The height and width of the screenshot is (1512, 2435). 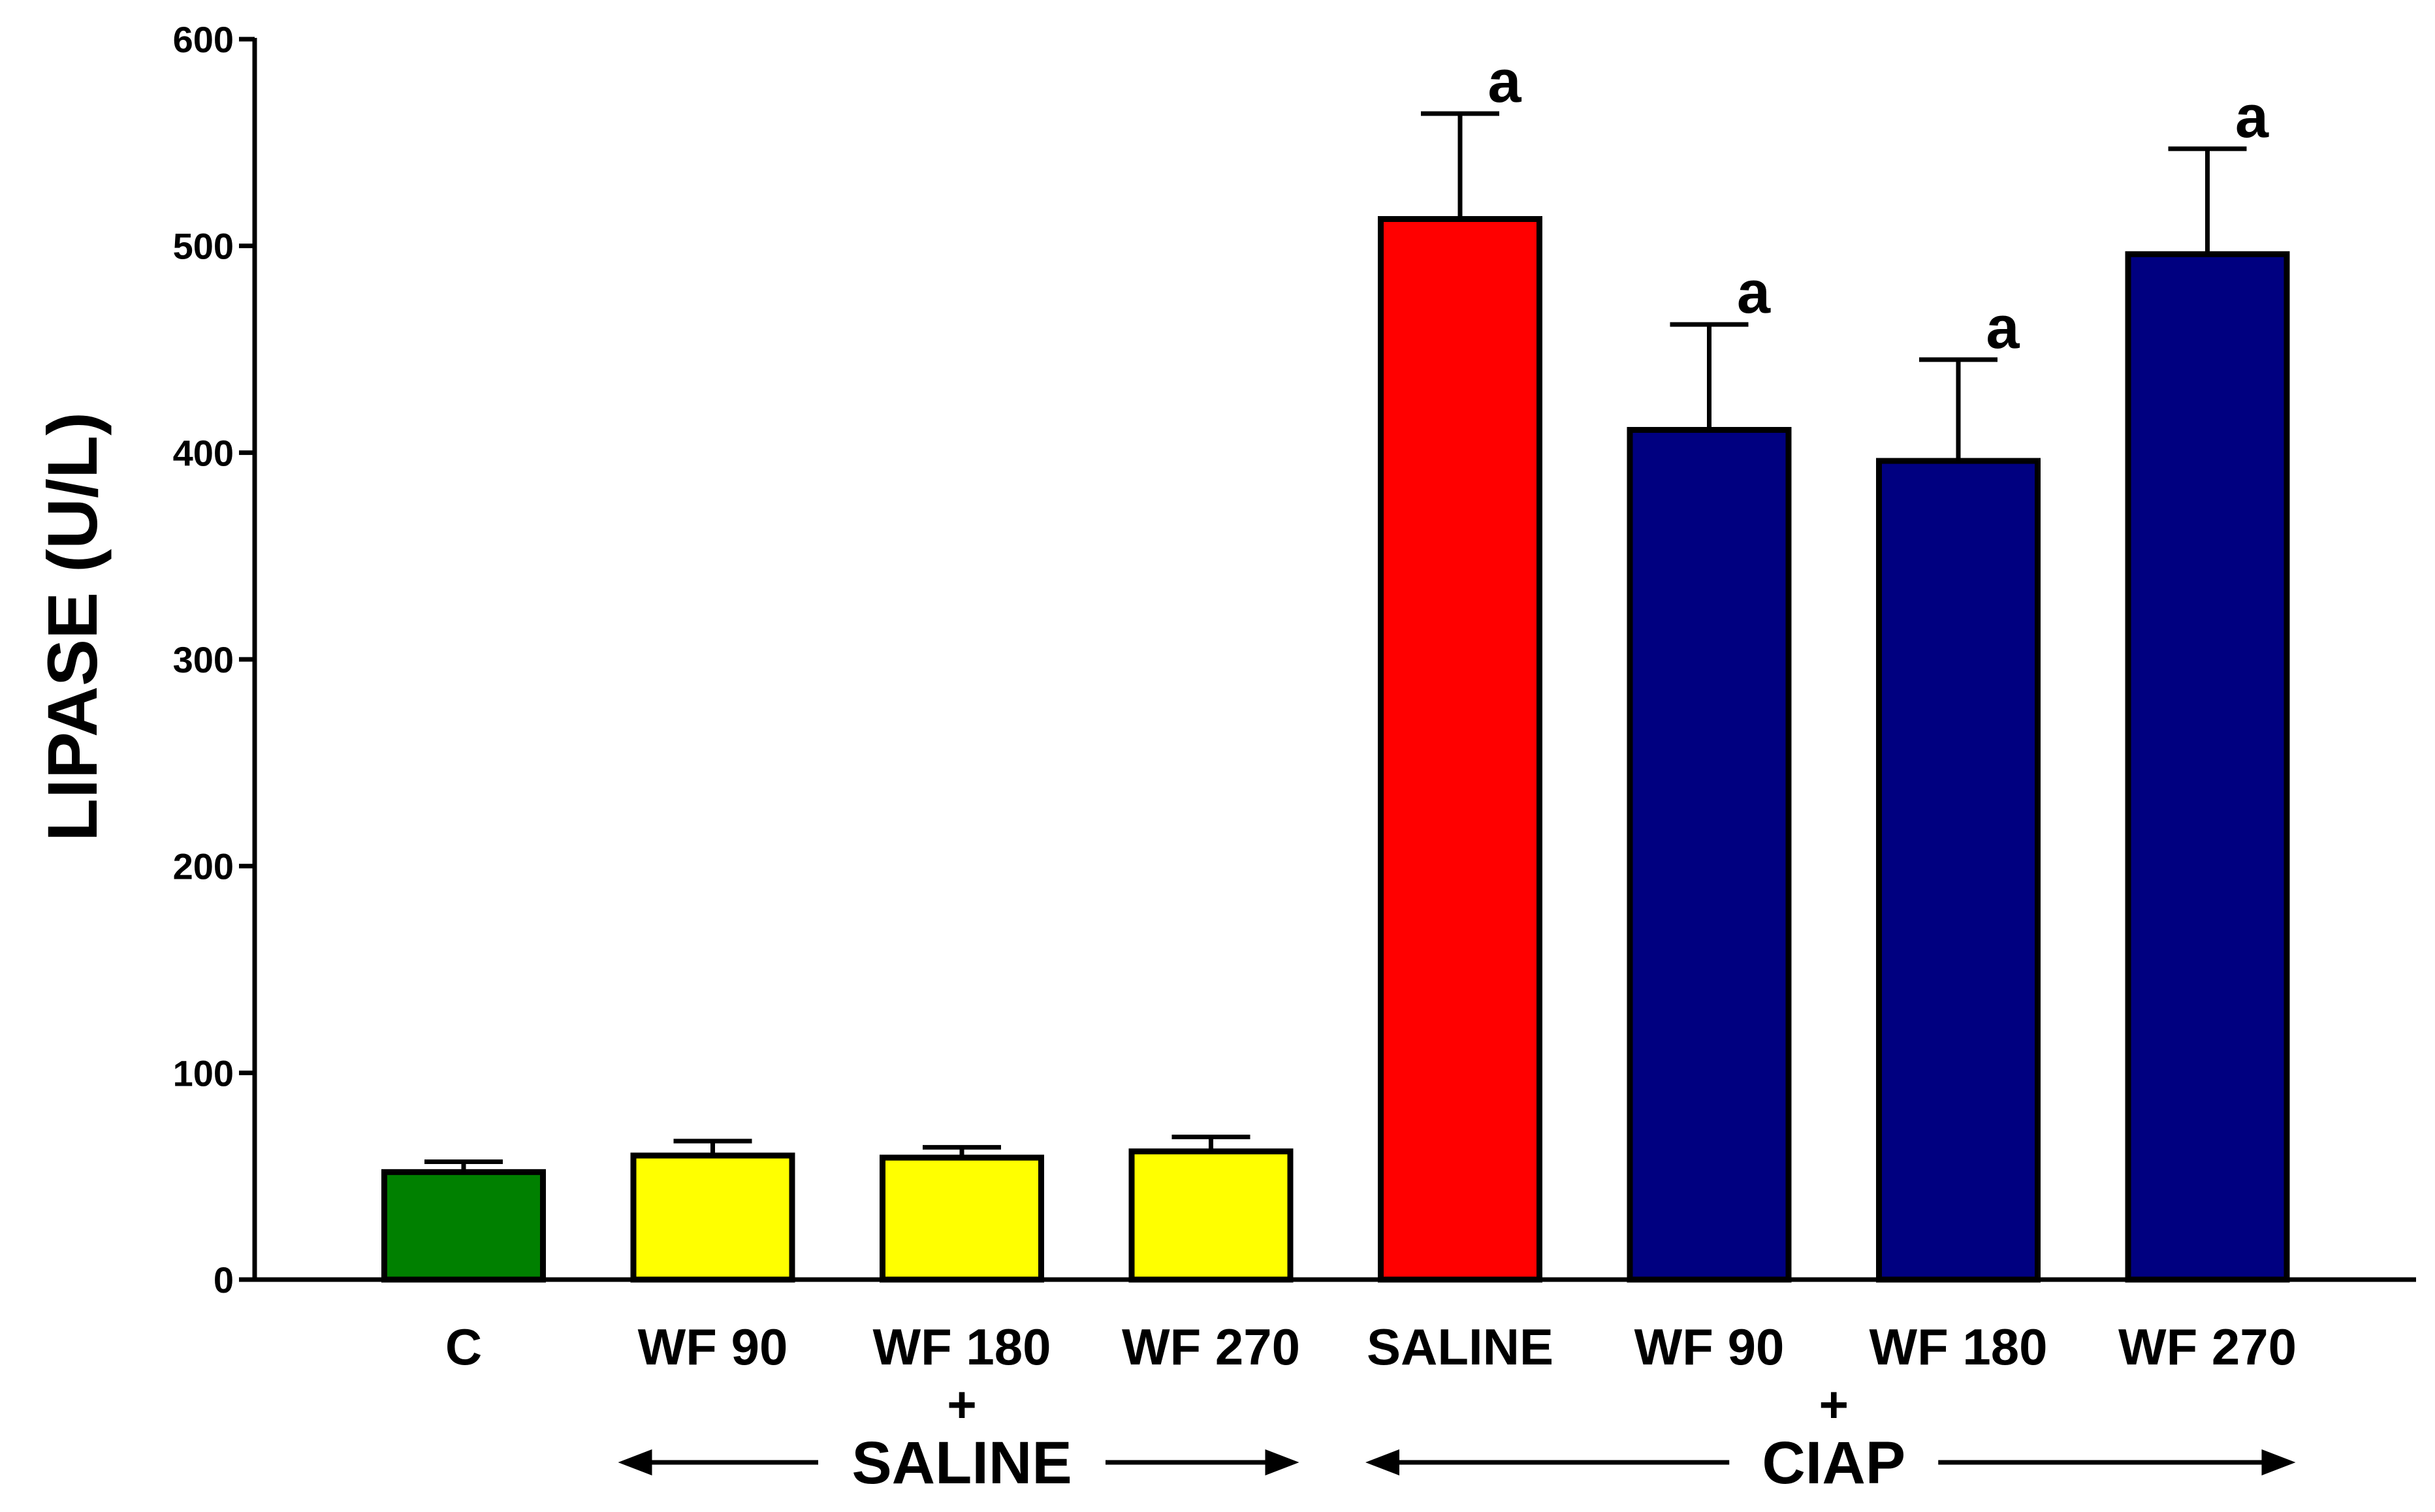 I want to click on y-tick-label: 400, so click(x=204, y=452).